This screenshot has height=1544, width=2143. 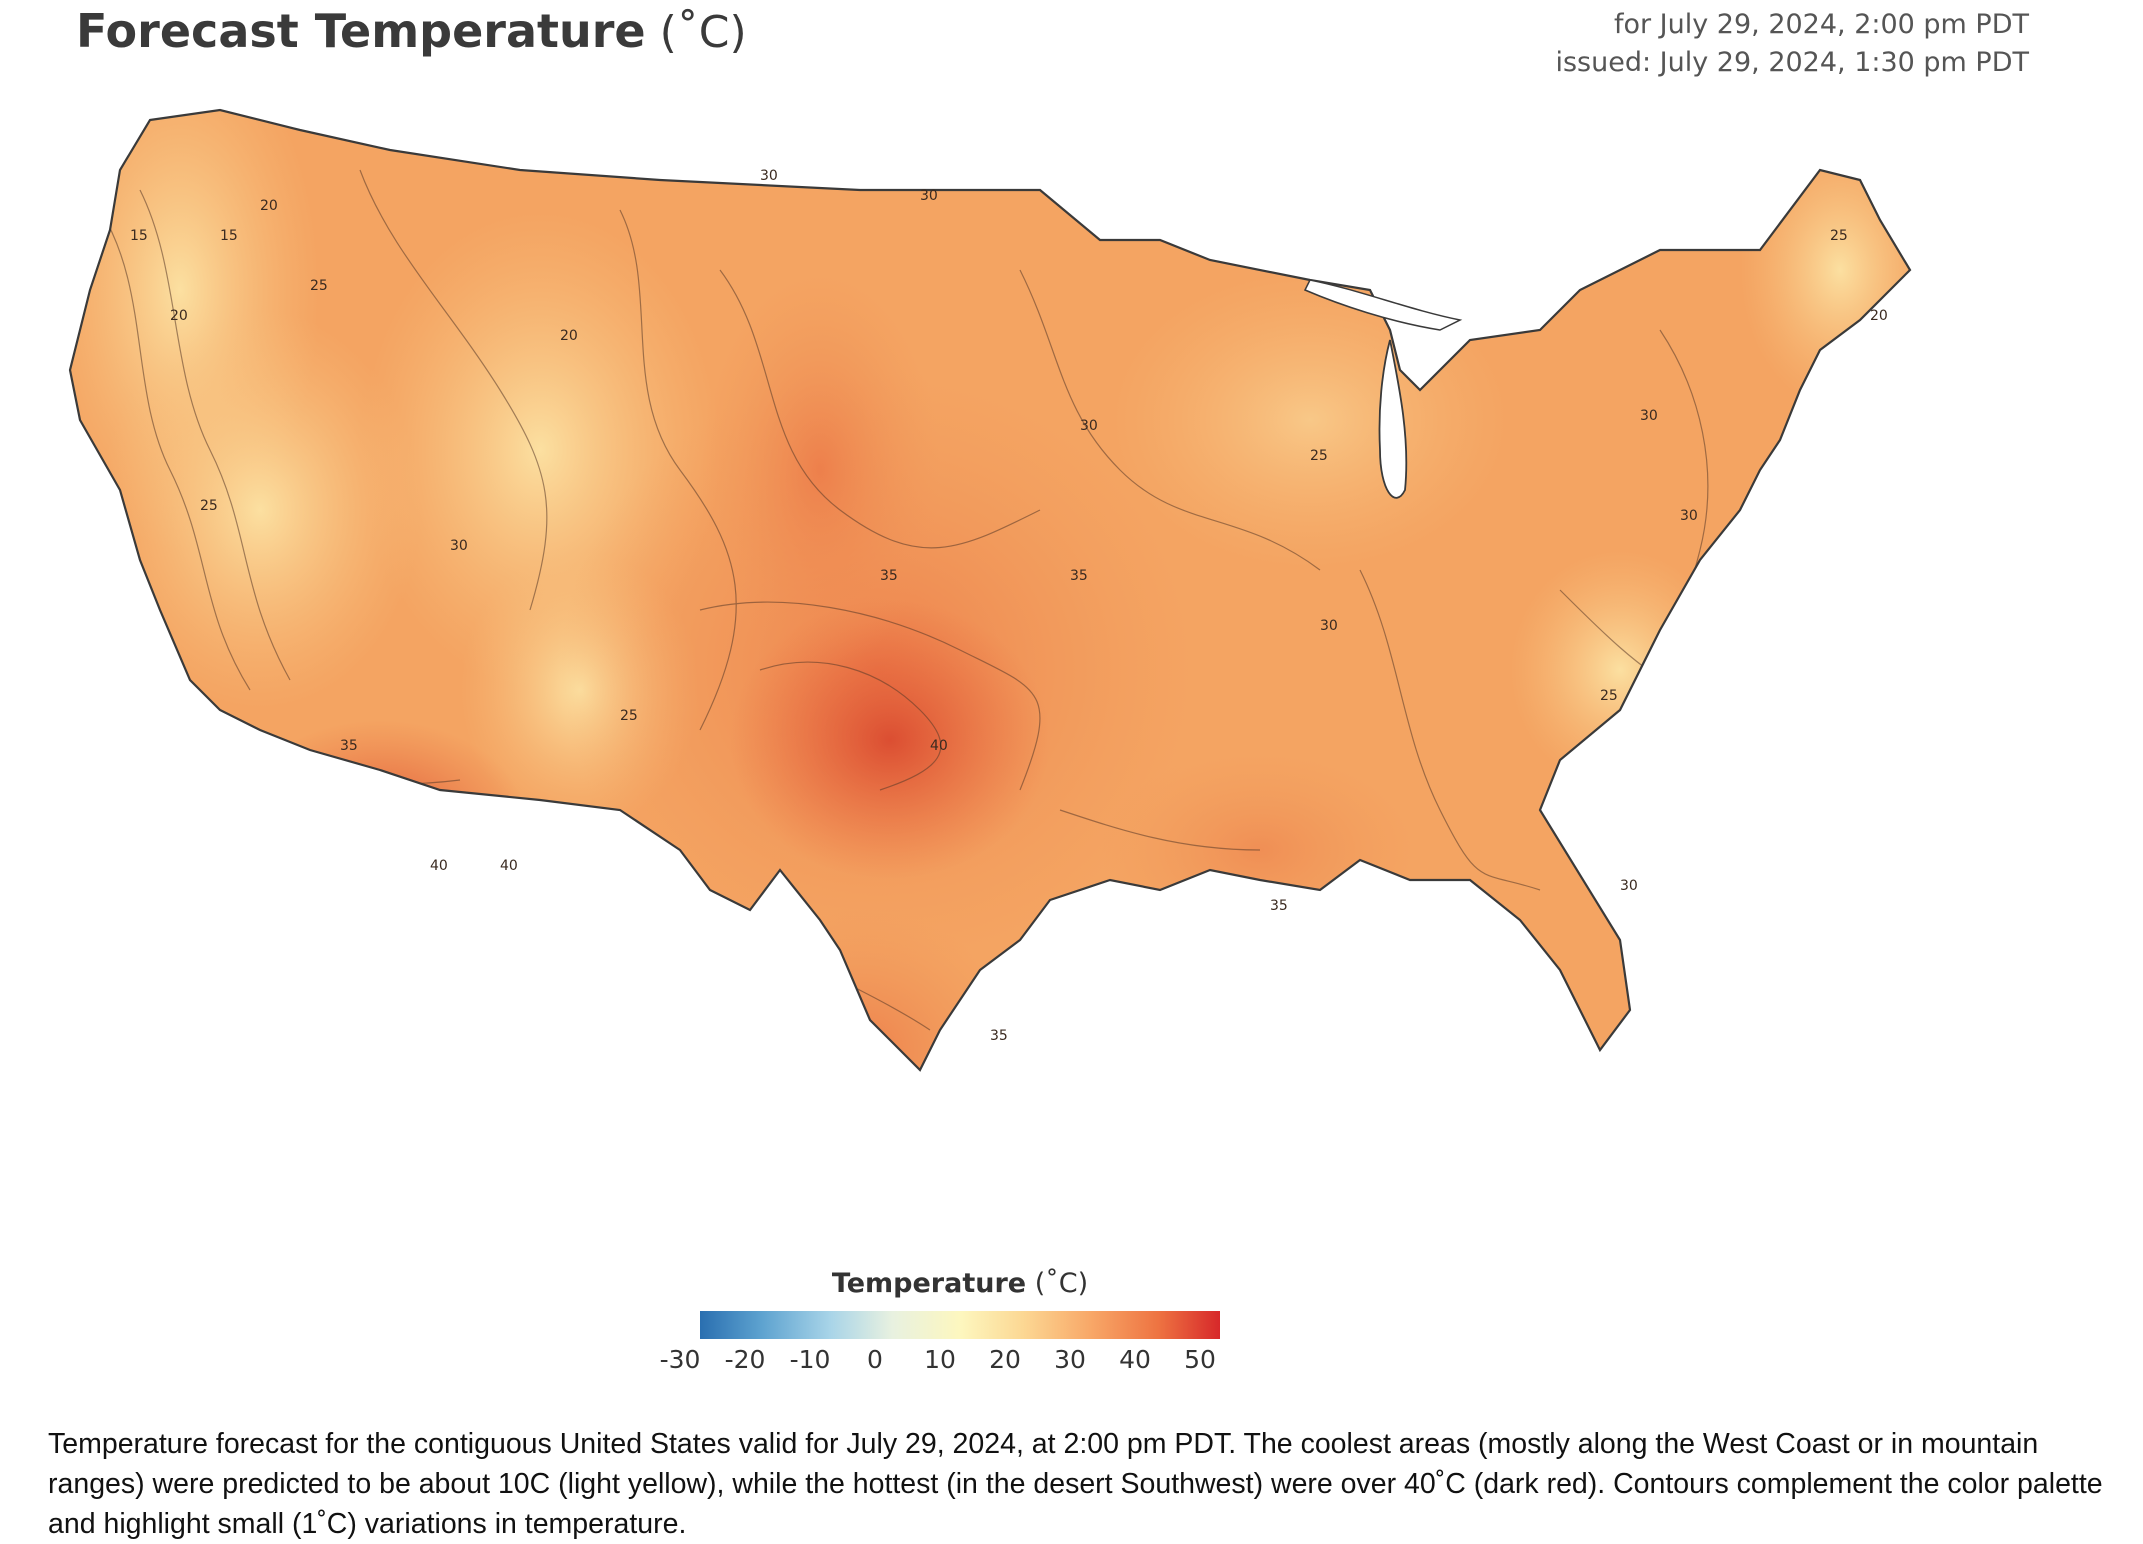 What do you see at coordinates (1821, 24) in the screenshot?
I see `valid-time: for July 29, 2024, 2:00 pm PDT` at bounding box center [1821, 24].